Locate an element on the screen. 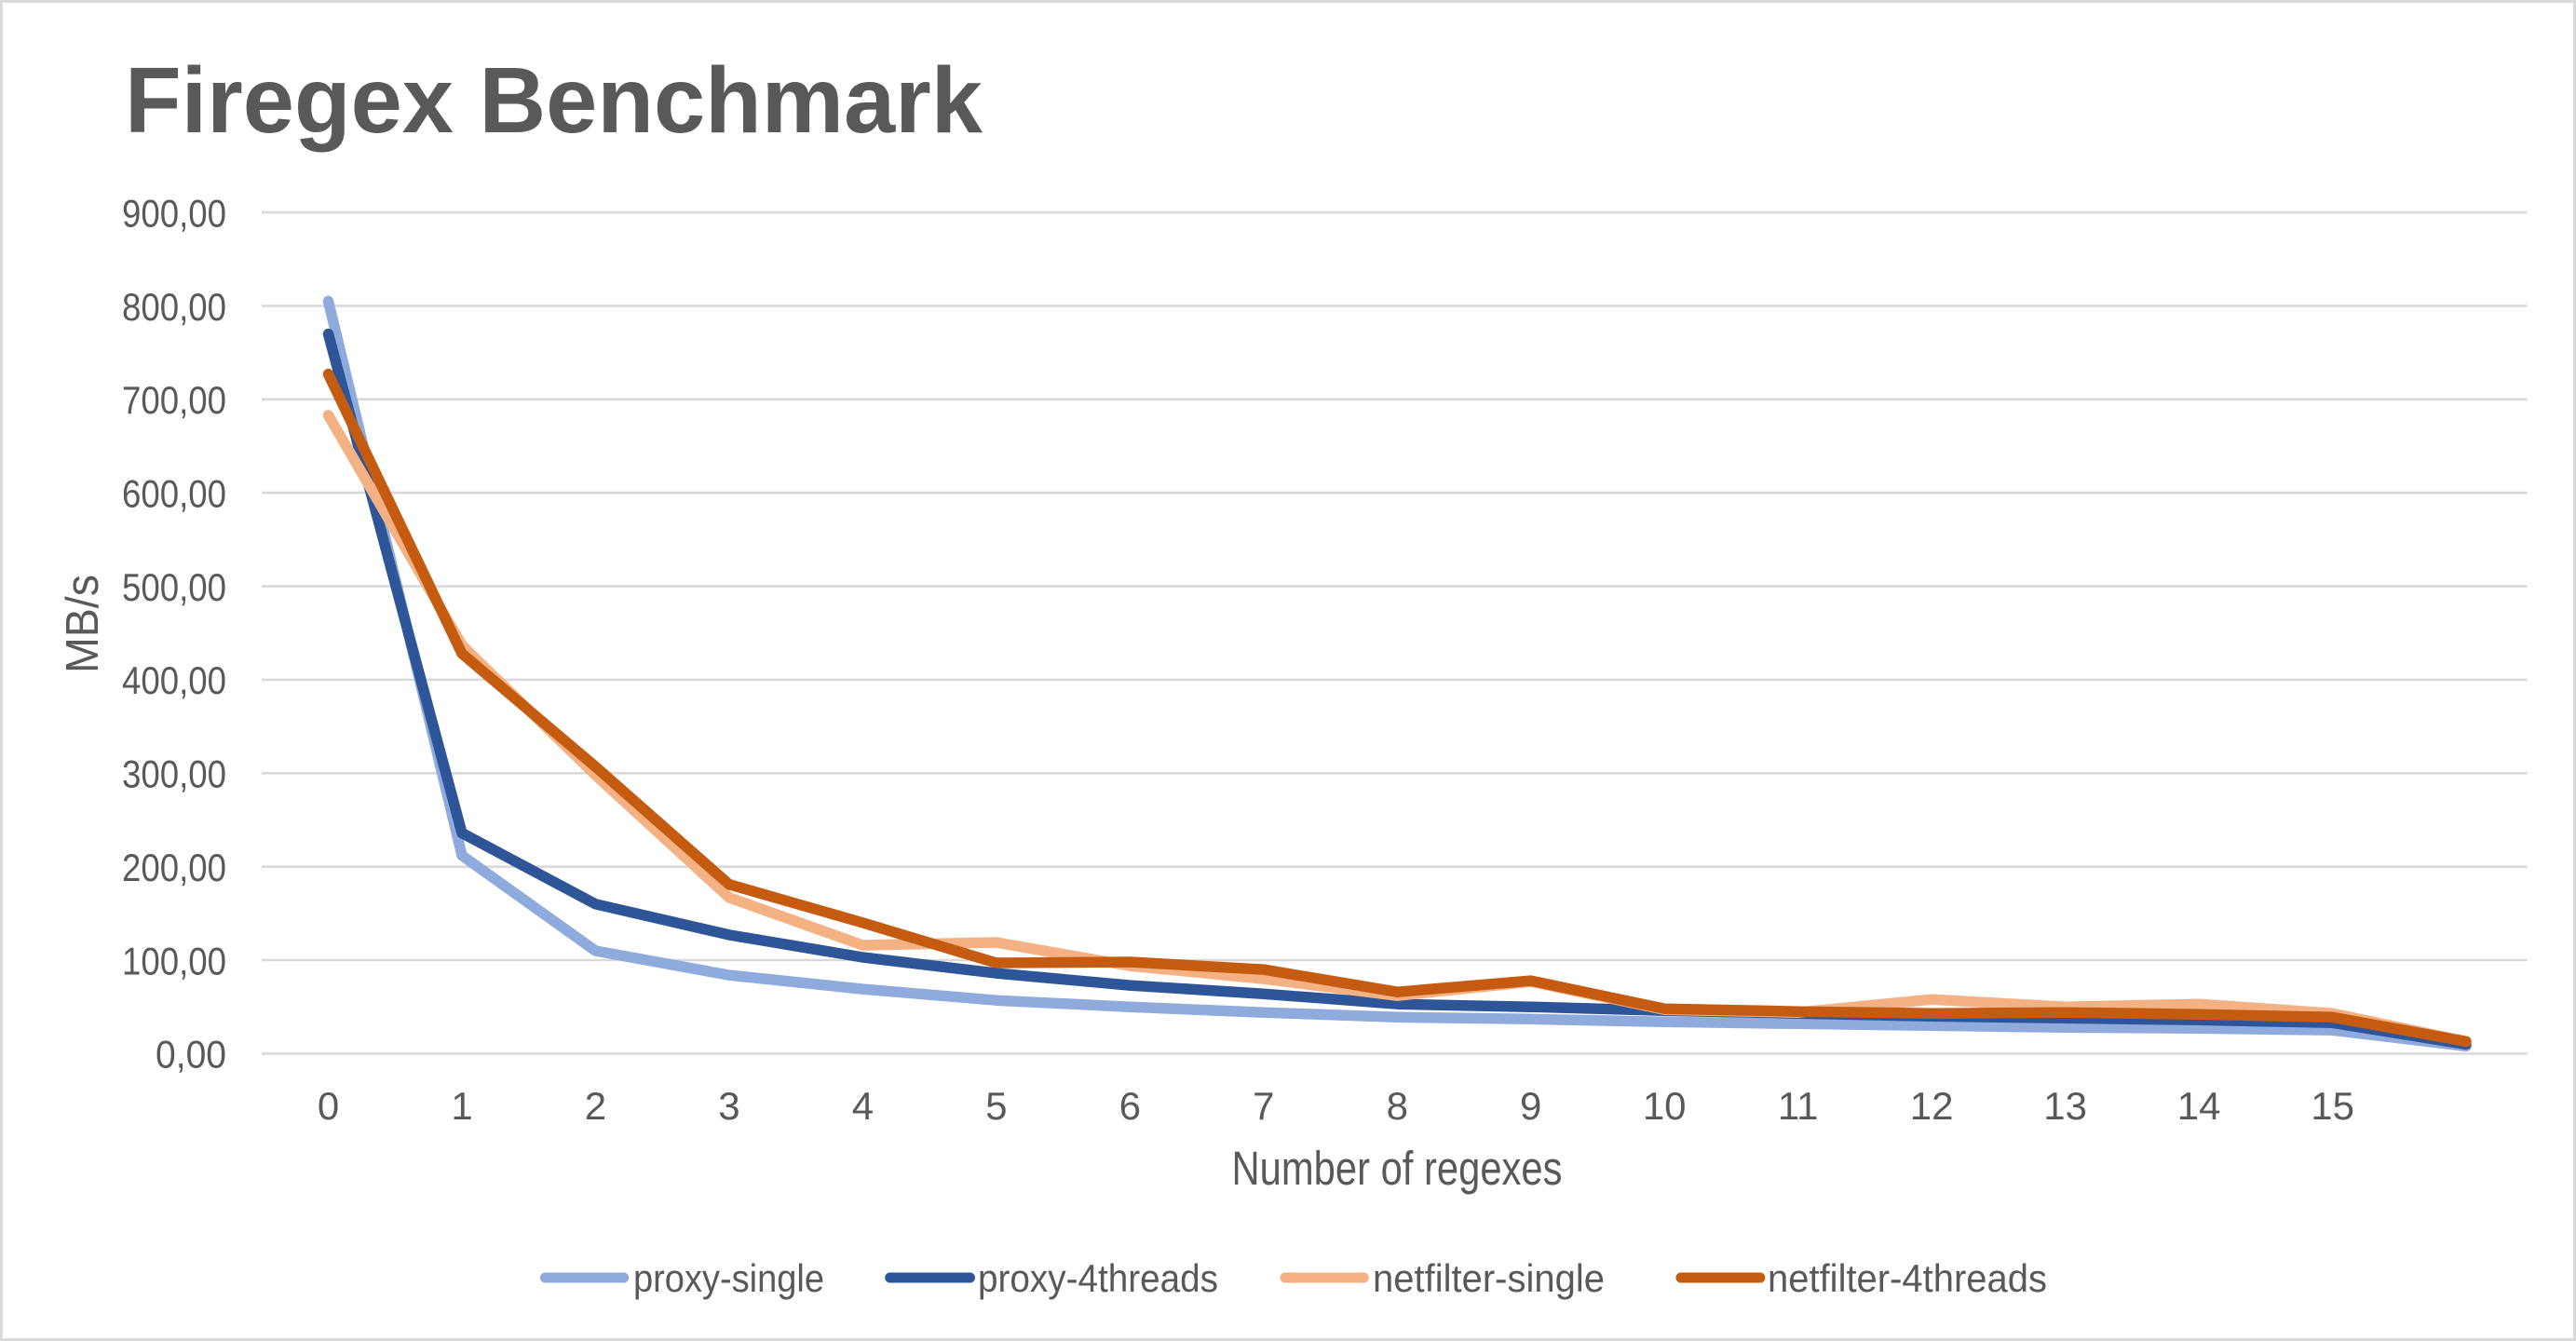  svg-text: 0,00 is located at coordinates (191, 1055).